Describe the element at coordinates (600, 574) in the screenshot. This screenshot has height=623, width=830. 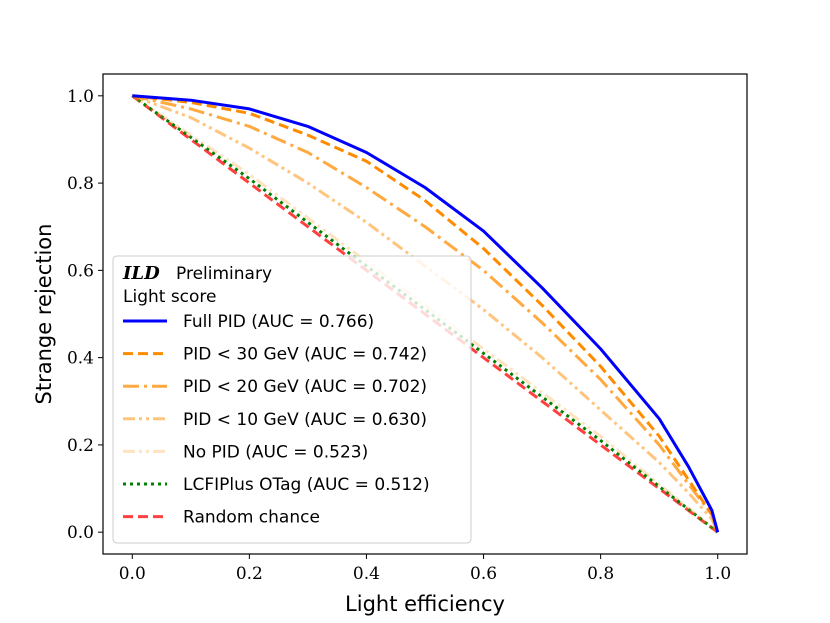
I see `x-tick-label: 0.8` at that location.